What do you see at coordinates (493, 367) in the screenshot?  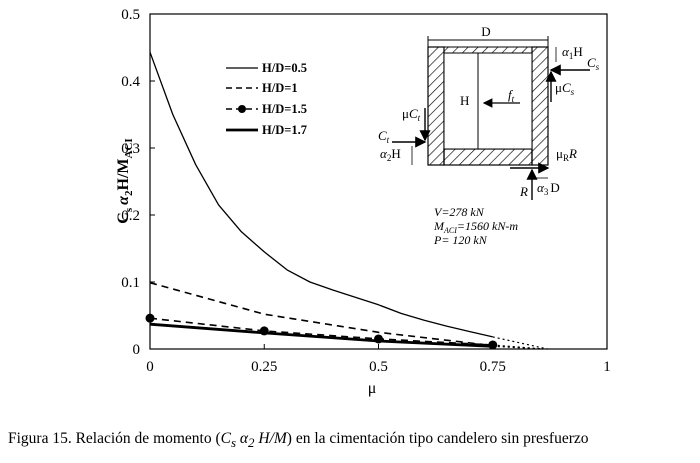 I see `x-tick-label: 0.75` at bounding box center [493, 367].